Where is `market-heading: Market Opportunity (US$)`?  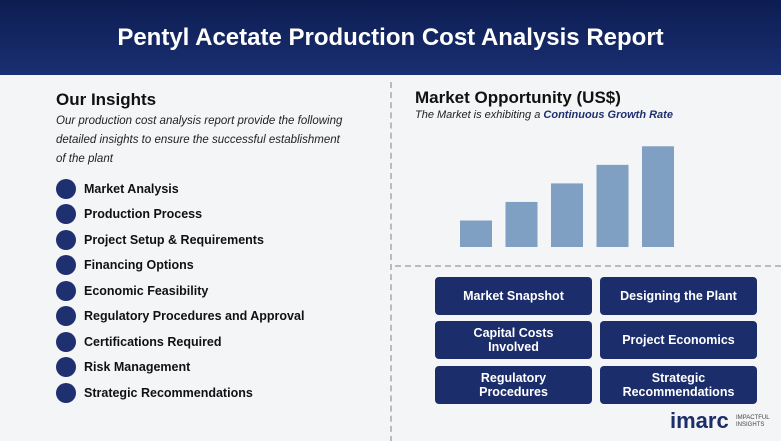
market-heading: Market Opportunity (US$) is located at coordinates (518, 97).